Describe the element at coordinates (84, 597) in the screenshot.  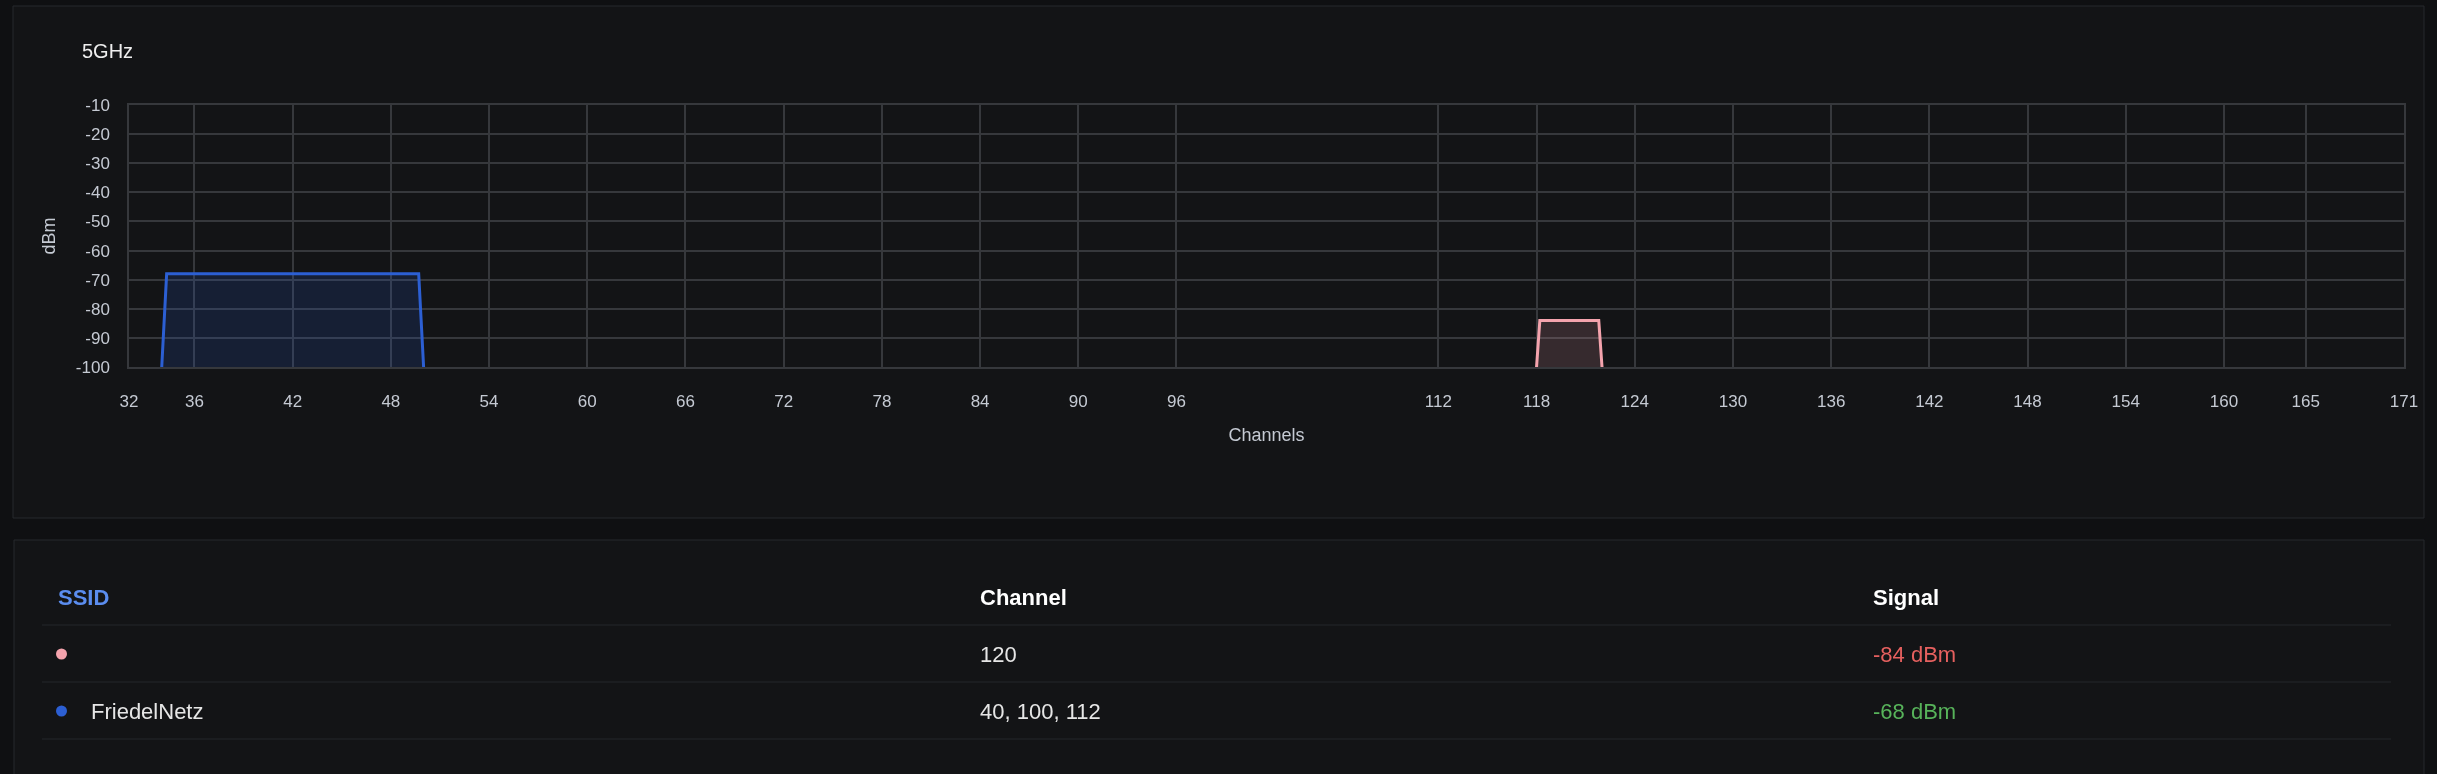
I see `category-label: SSID` at that location.